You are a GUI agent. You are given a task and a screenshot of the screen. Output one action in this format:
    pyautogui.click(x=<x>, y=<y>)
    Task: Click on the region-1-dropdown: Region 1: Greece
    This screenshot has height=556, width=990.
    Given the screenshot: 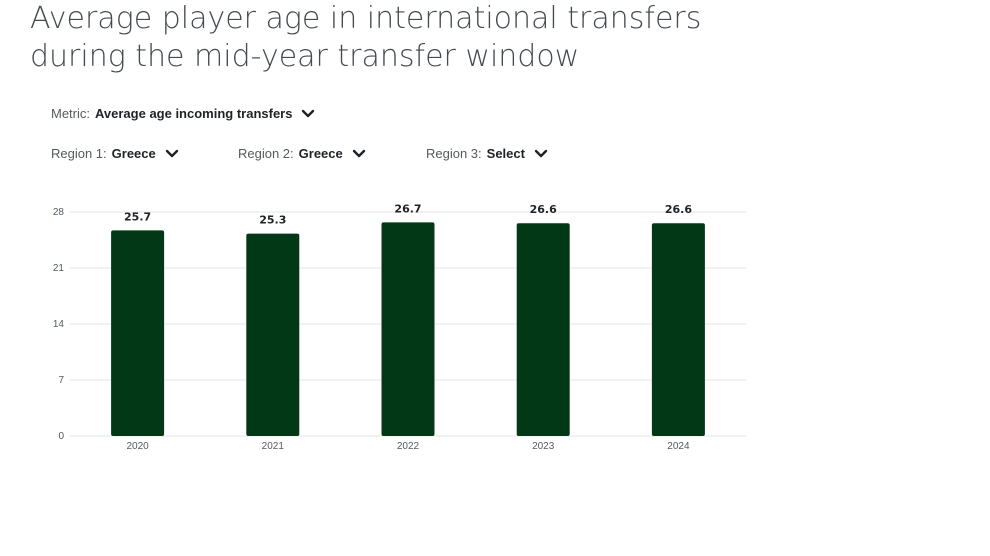 What is the action you would take?
    pyautogui.click(x=115, y=153)
    